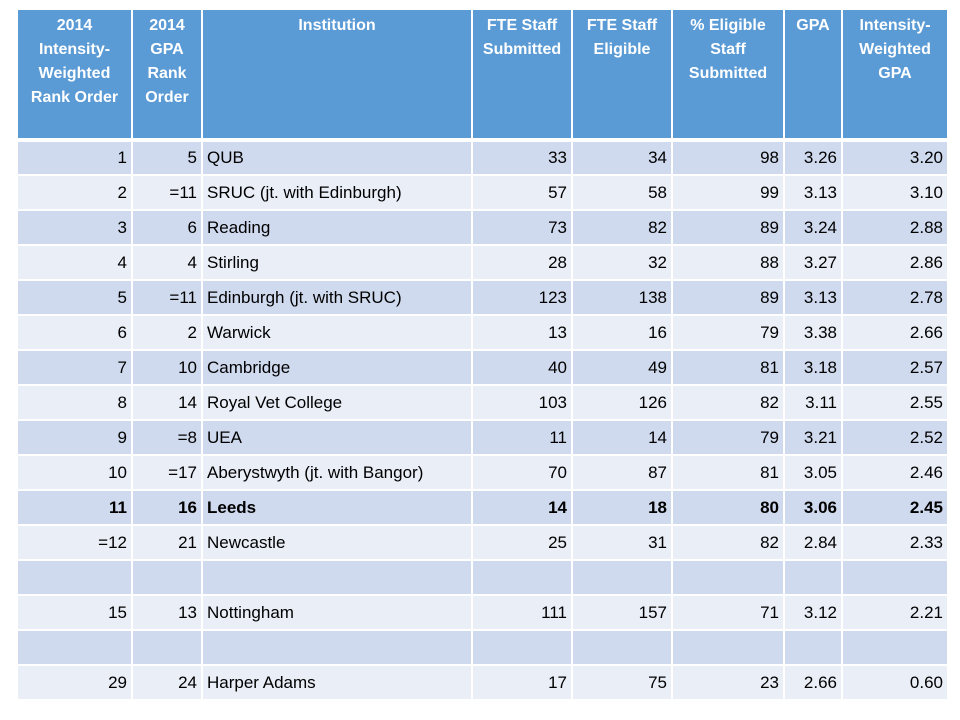 The image size is (960, 720). Describe the element at coordinates (167, 508) in the screenshot. I see `cell-gpa-rank: 16` at that location.